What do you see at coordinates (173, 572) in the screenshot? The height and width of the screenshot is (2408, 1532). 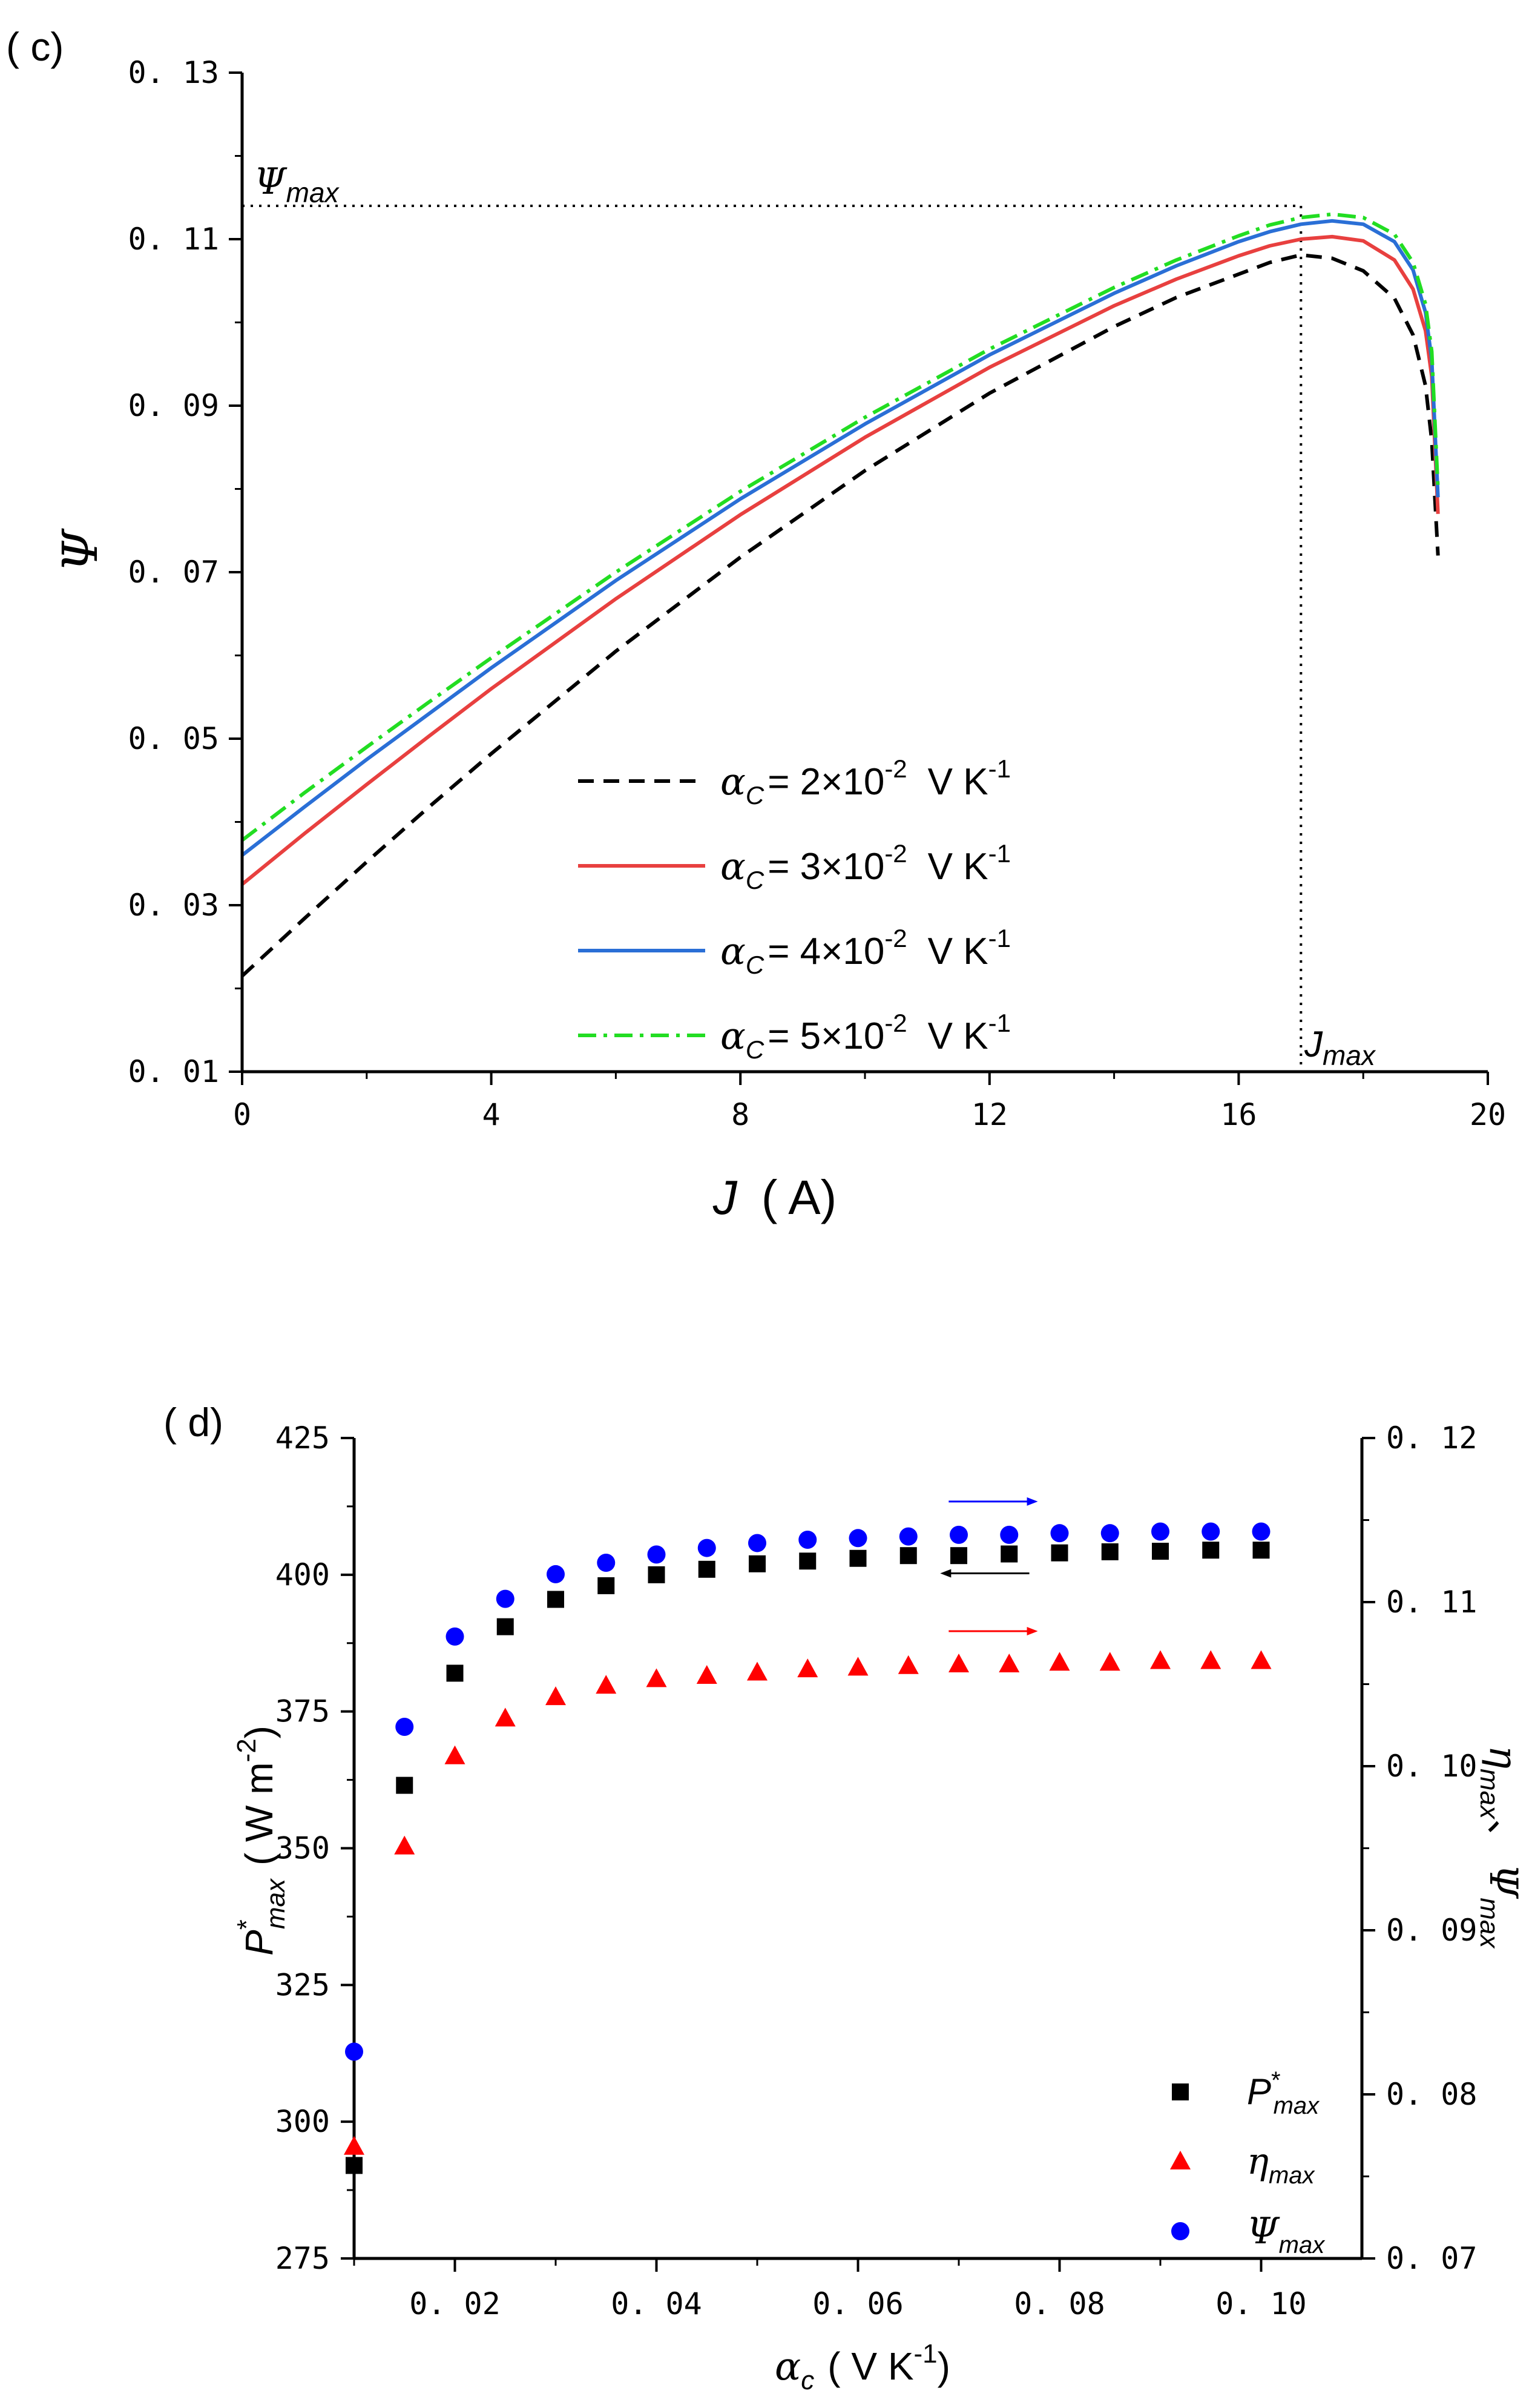 I see `y-tick-label: 0. 07` at bounding box center [173, 572].